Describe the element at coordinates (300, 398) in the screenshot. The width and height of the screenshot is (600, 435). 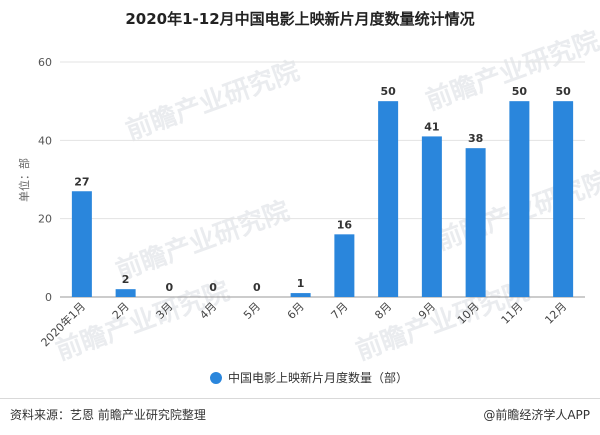
I see `footer-divider` at that location.